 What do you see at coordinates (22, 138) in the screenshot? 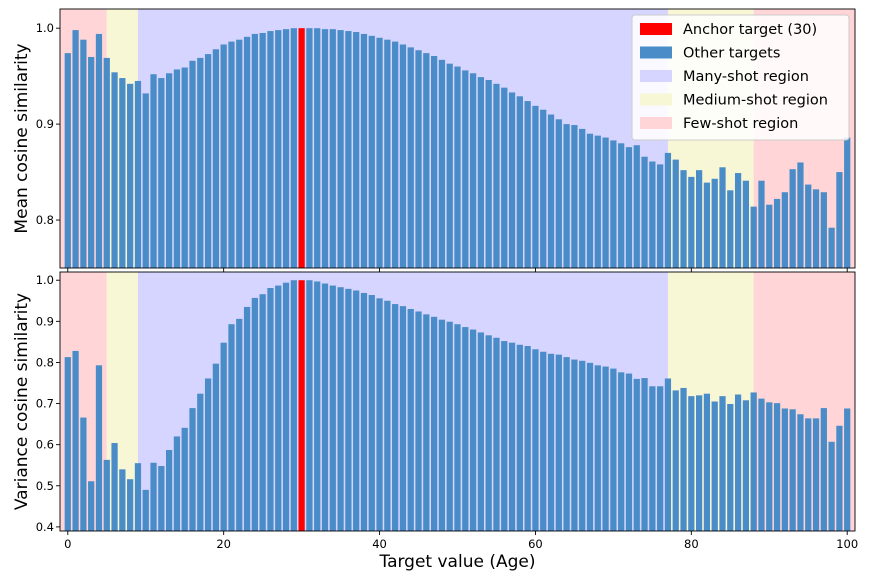
I see `y-axis-label: Mean cosine similarity` at bounding box center [22, 138].